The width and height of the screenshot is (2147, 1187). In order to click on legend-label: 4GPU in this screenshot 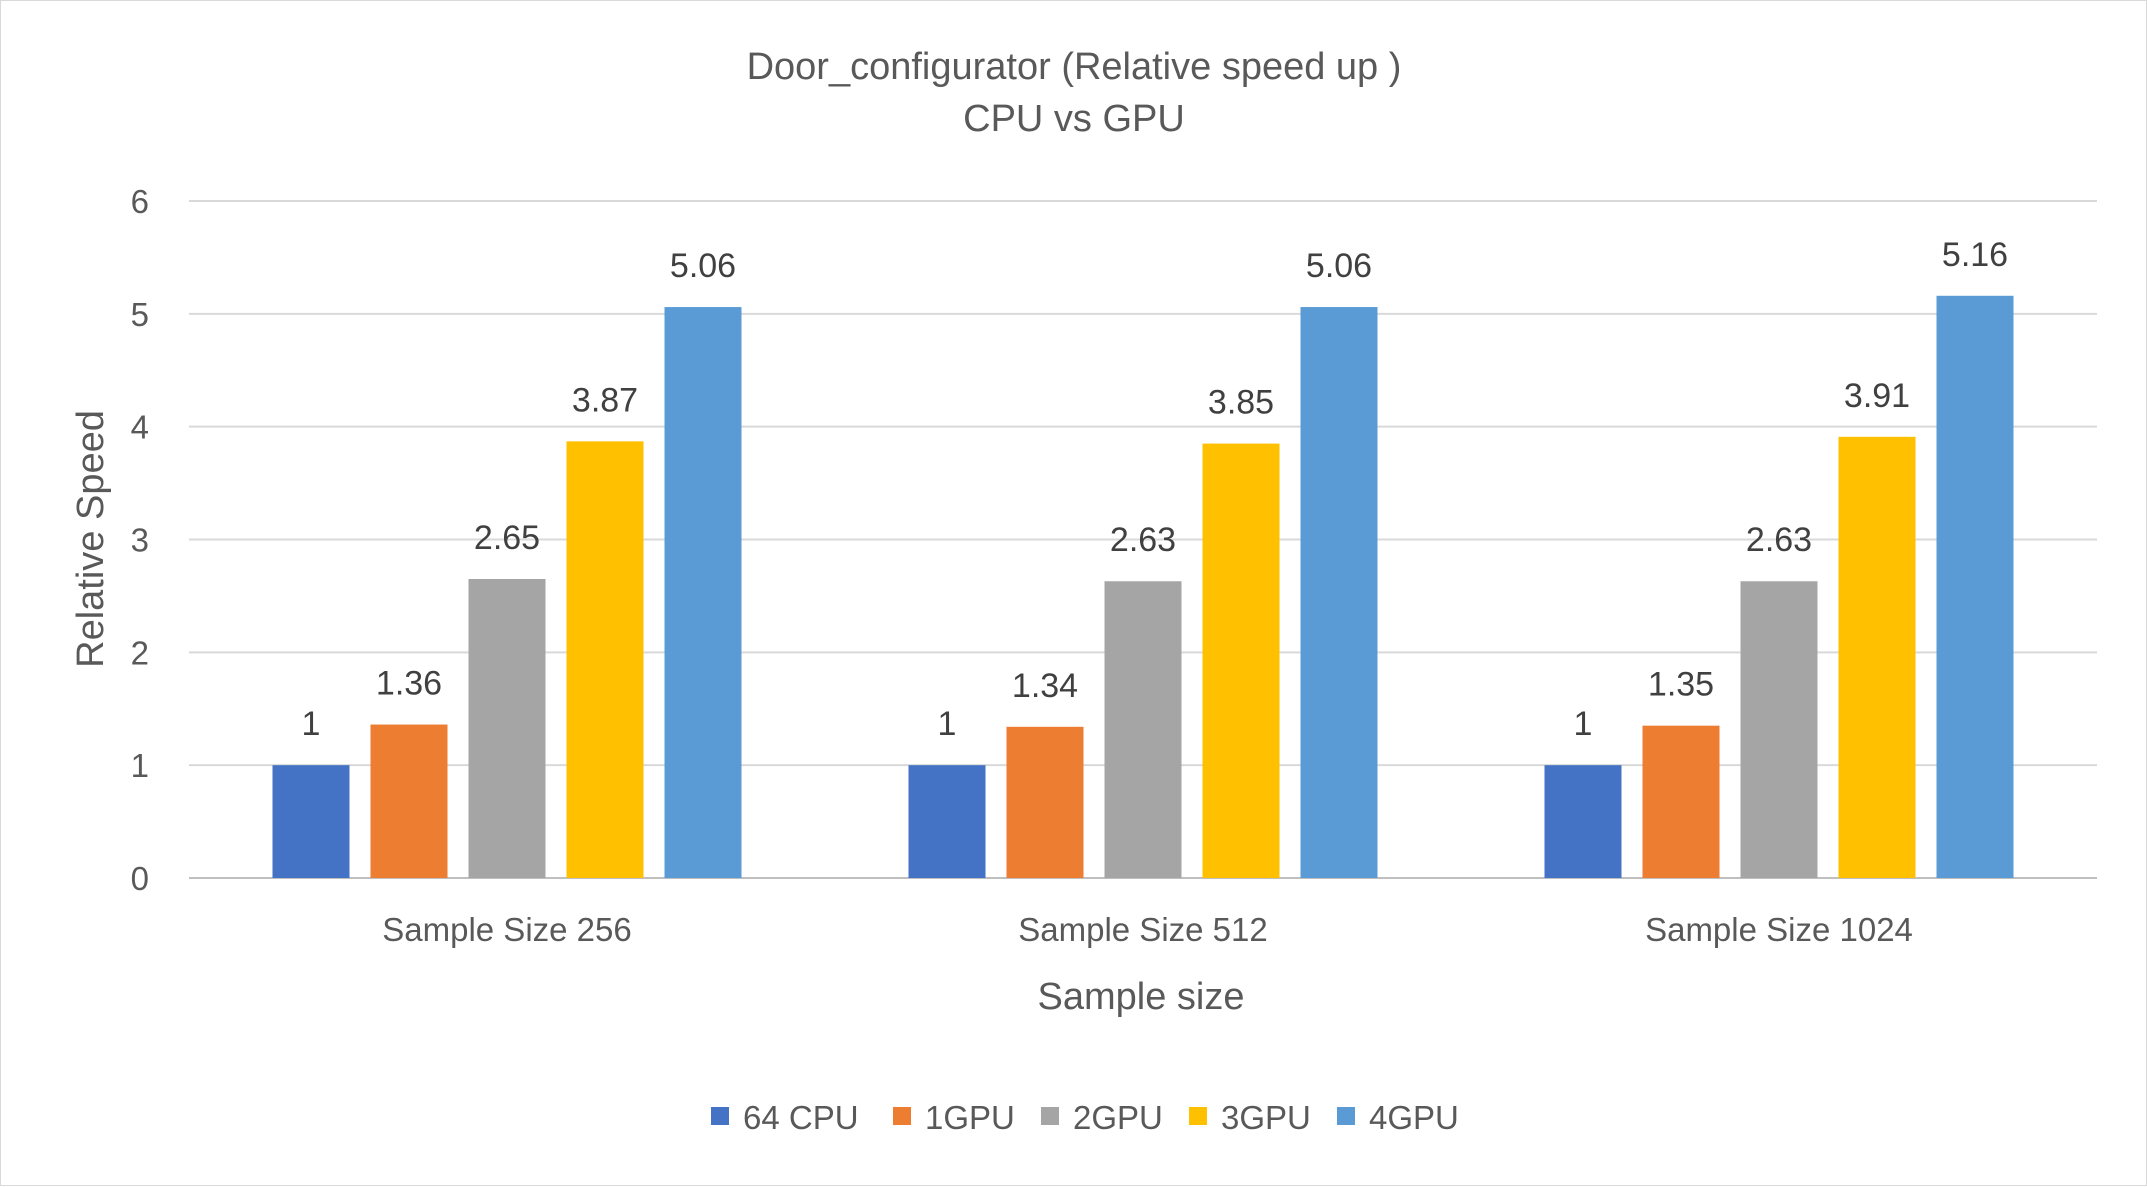, I will do `click(1414, 1117)`.